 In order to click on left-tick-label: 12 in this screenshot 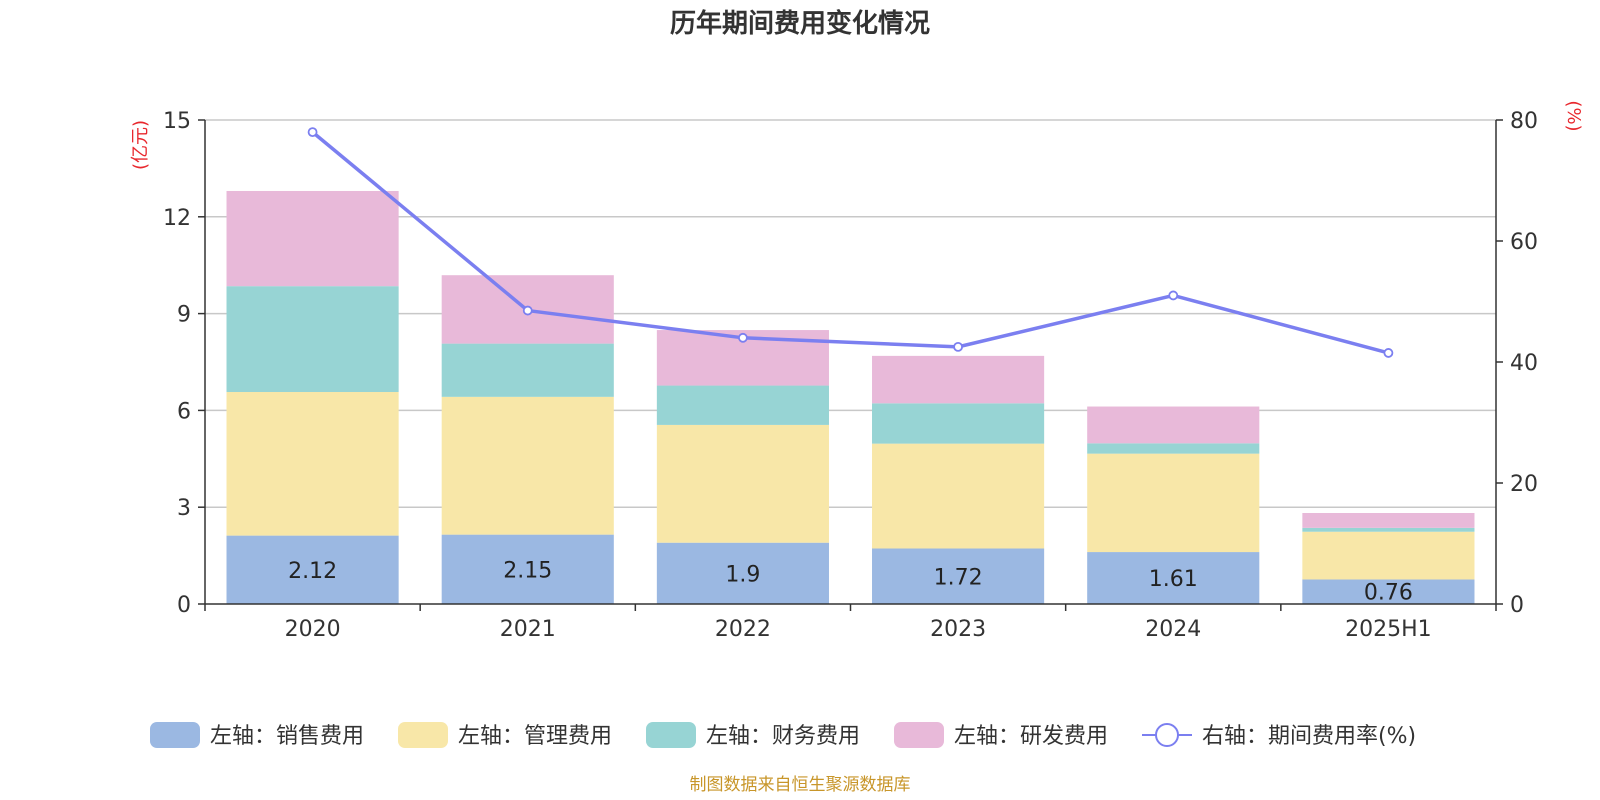, I will do `click(177, 218)`.